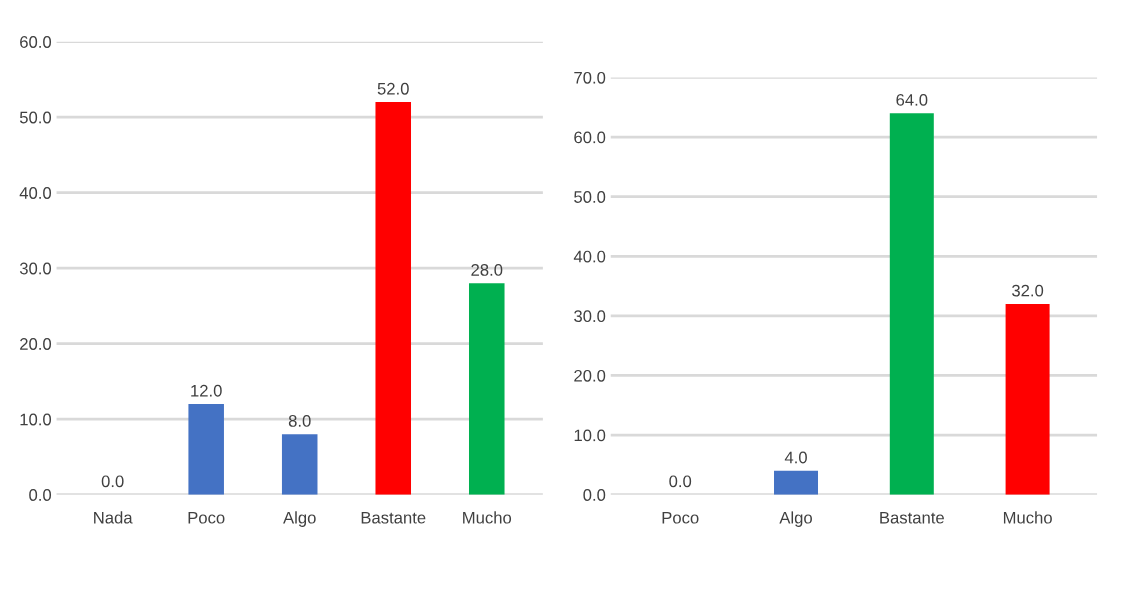 This screenshot has height=596, width=1131. What do you see at coordinates (912, 99) in the screenshot?
I see `data-label: 64.0` at bounding box center [912, 99].